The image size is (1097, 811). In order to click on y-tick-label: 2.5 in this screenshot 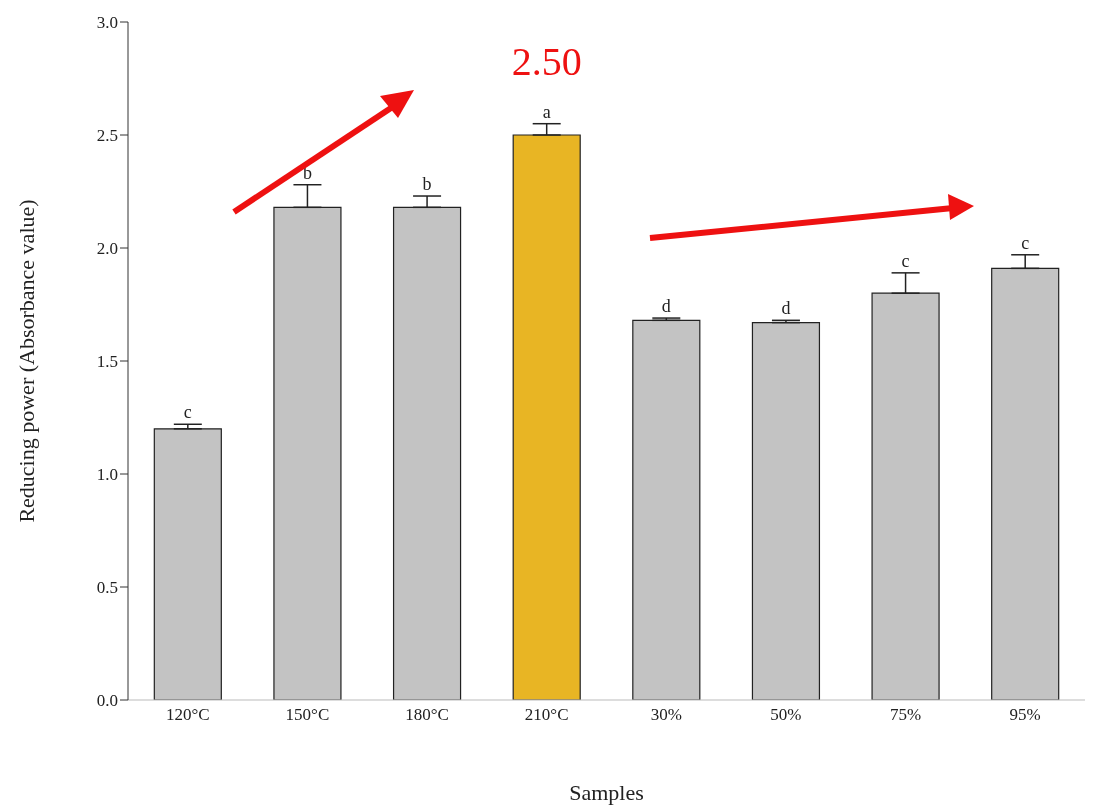, I will do `click(107, 136)`.